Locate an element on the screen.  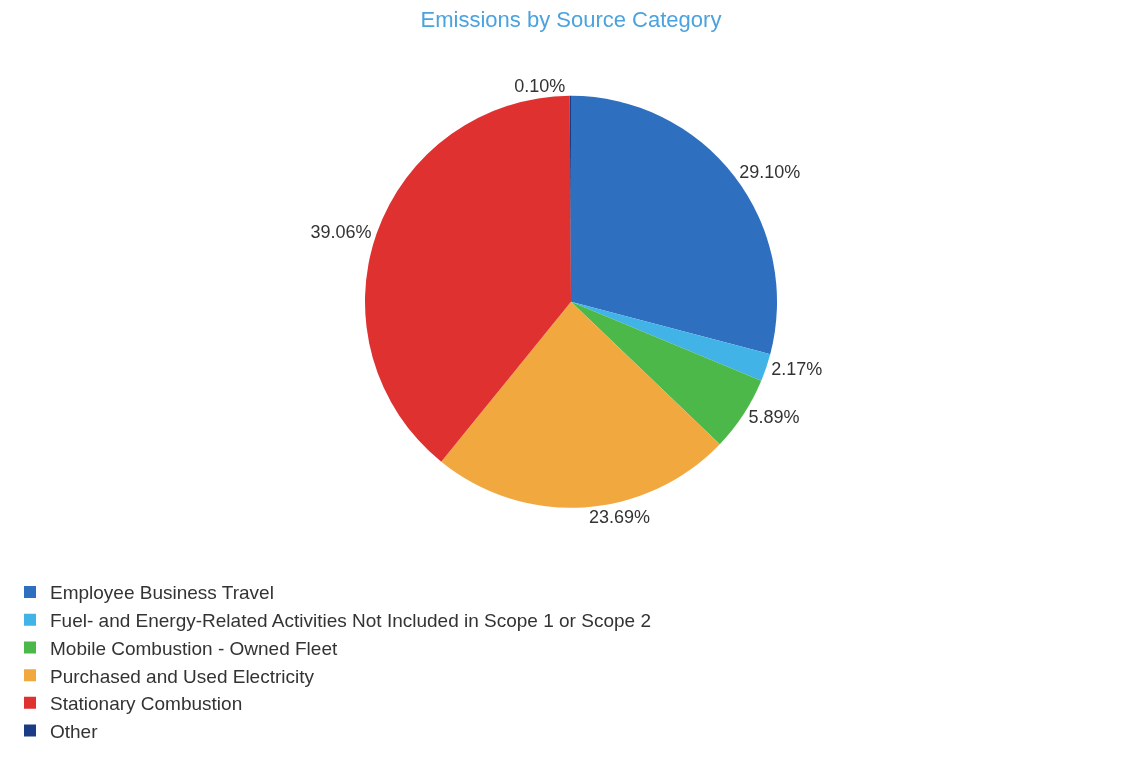
data-label: 29.10% is located at coordinates (770, 172).